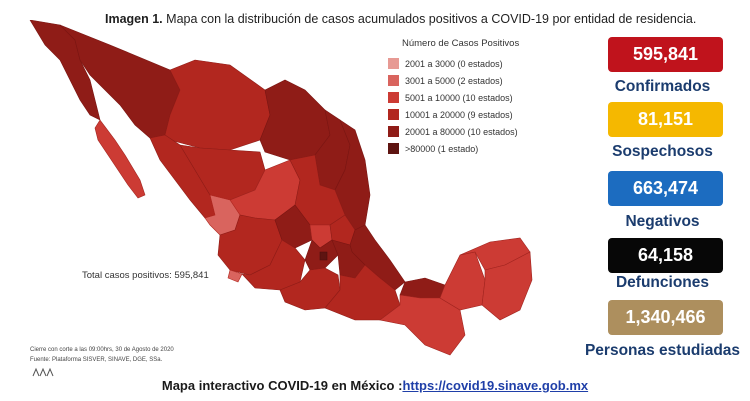  I want to click on total-cases-label: Total casos positivos: 595,841, so click(145, 275).